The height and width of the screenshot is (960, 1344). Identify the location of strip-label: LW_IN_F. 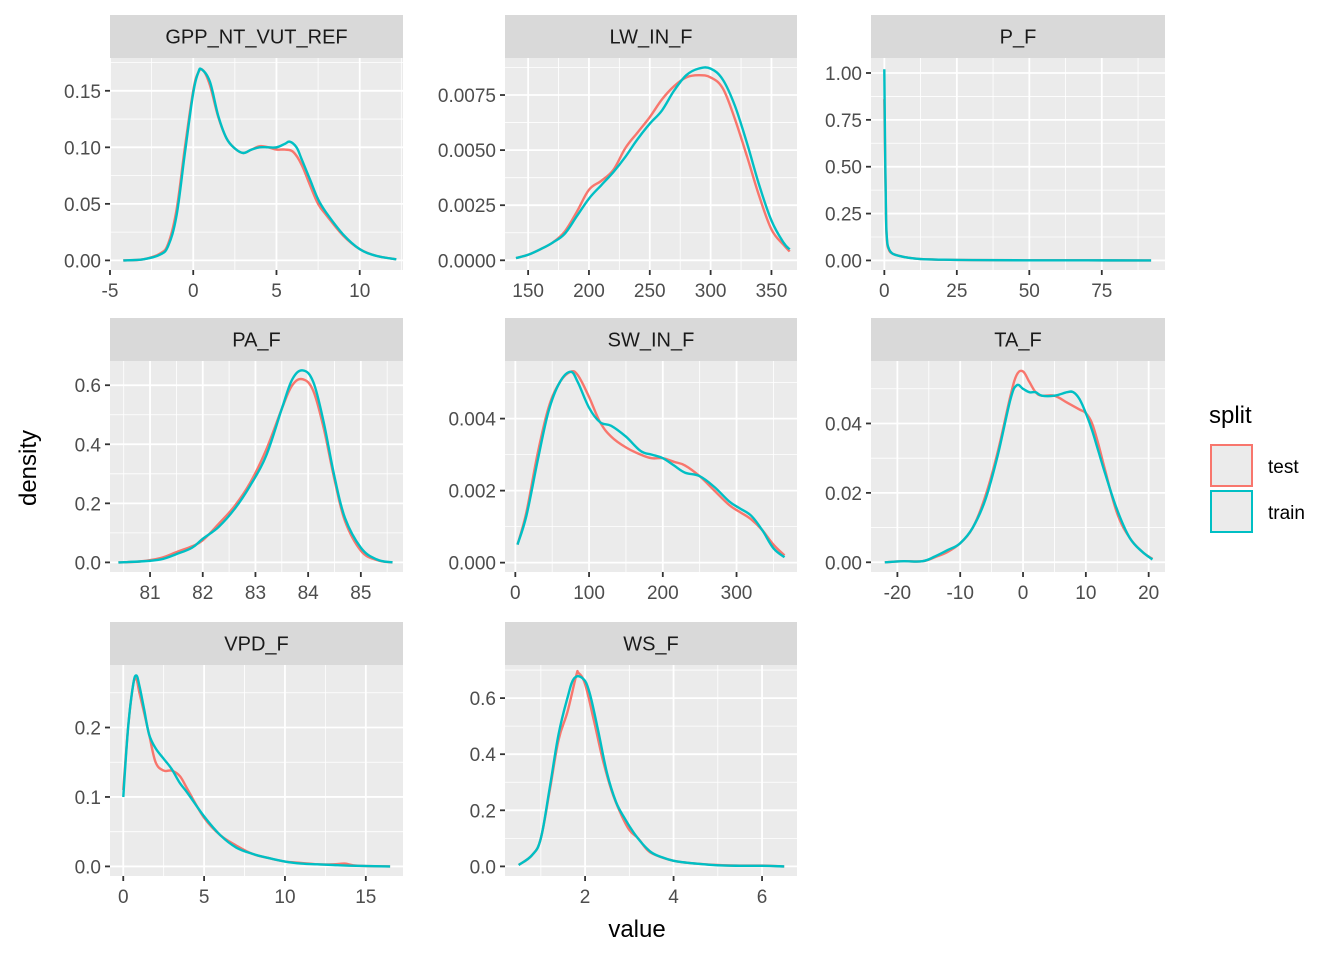
(651, 38).